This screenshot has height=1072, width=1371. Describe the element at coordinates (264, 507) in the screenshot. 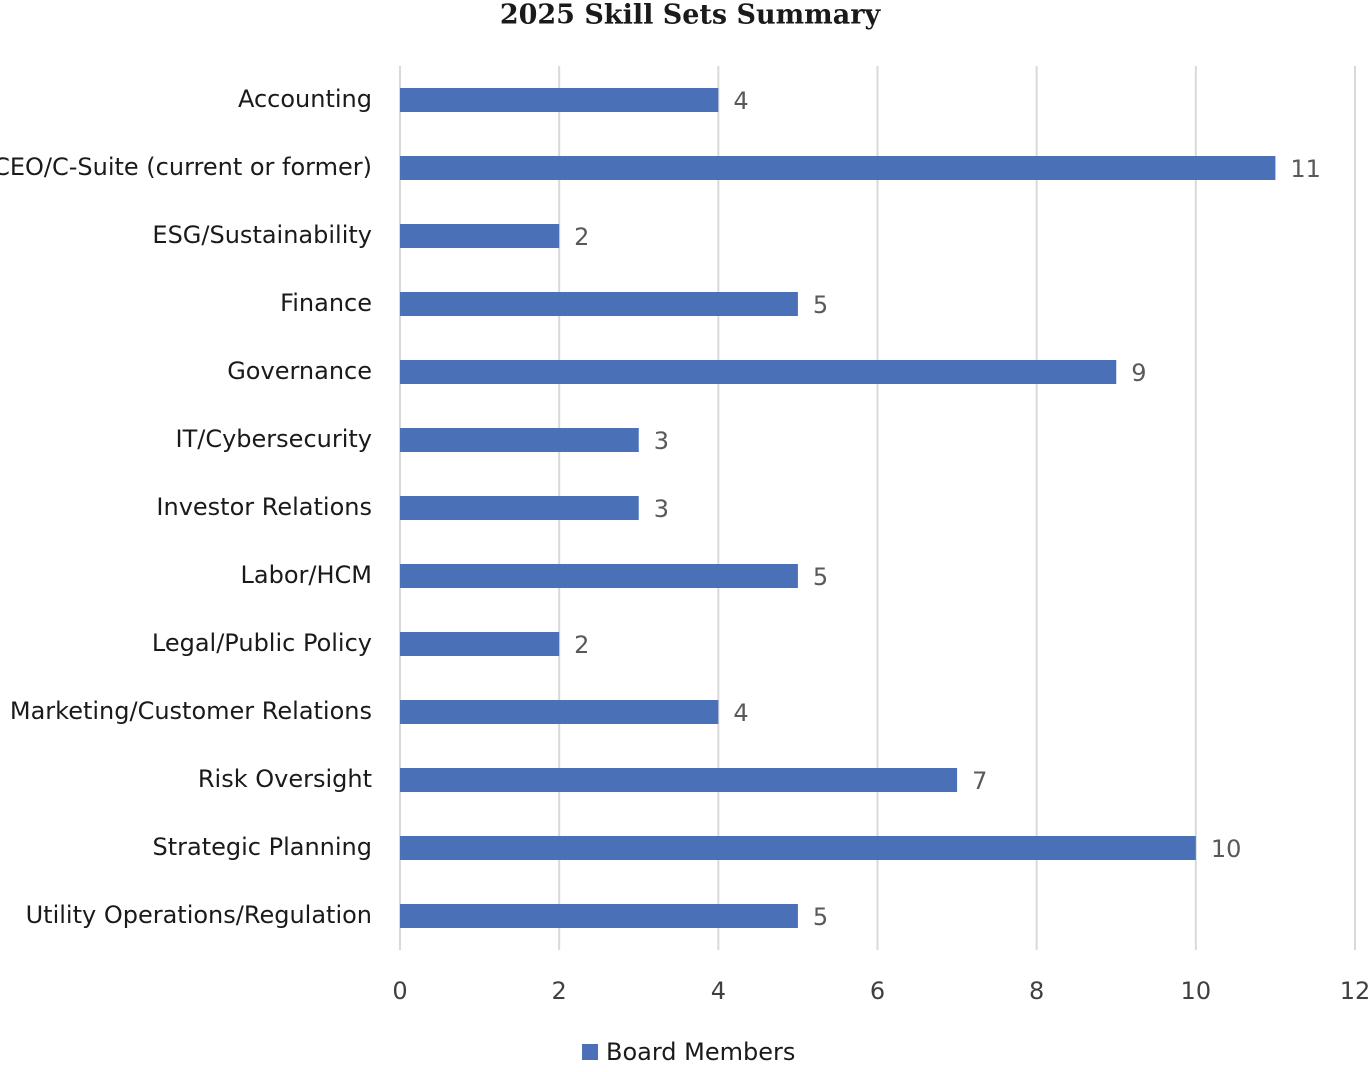

I see `y-tick-label: Investor Relations` at that location.